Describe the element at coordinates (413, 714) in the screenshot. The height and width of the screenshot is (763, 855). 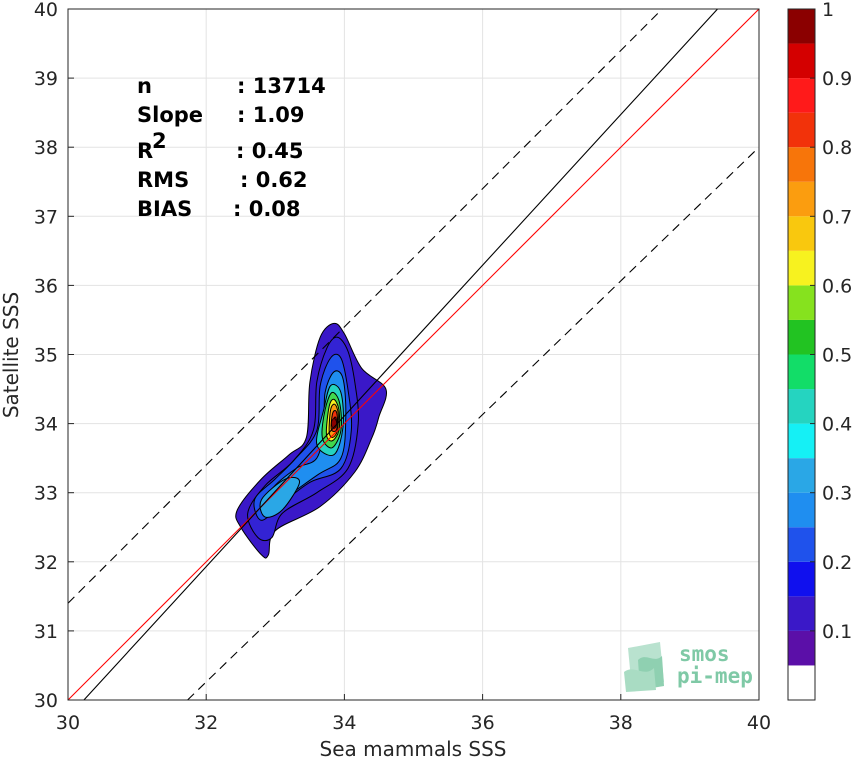
I see `x-axis-ticks: 30 32 34 36 38 40` at that location.